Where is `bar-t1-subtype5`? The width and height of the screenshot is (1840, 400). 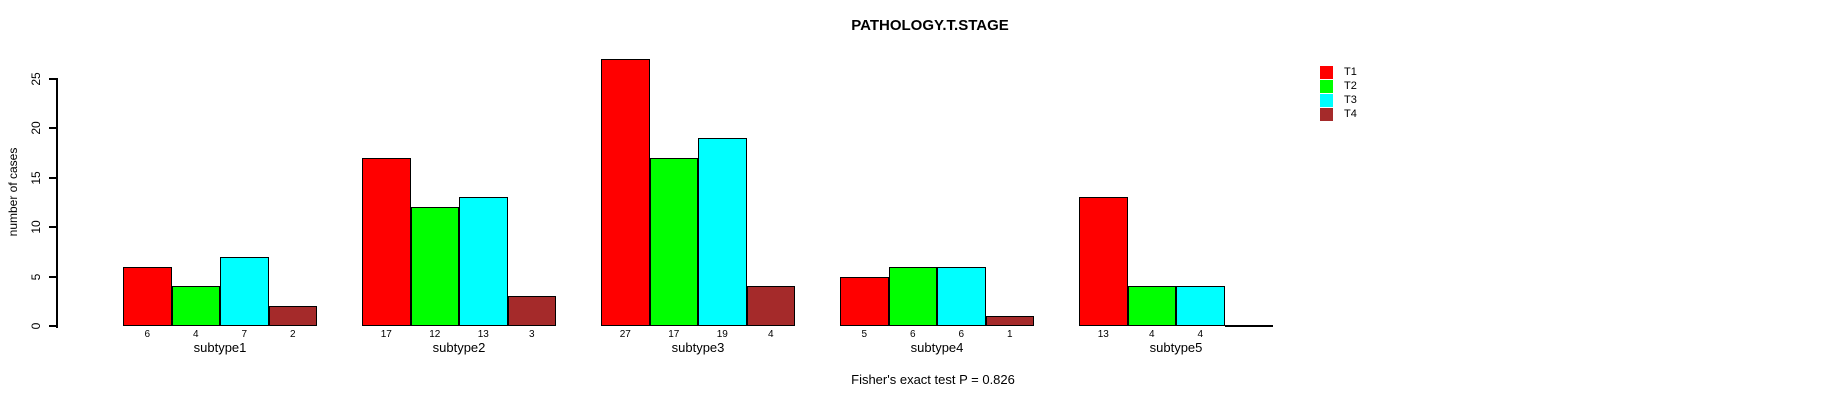 bar-t1-subtype5 is located at coordinates (1103, 261).